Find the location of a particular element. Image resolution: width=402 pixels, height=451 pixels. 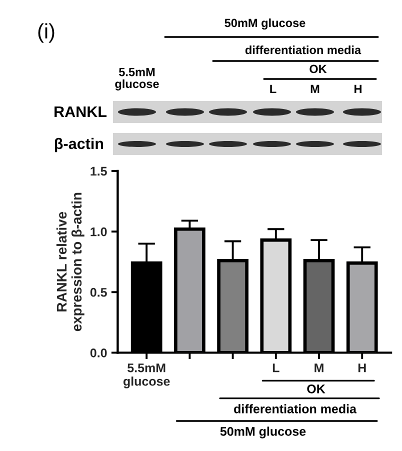

x-tick-label: 5.5mM glucose is located at coordinates (146, 376).